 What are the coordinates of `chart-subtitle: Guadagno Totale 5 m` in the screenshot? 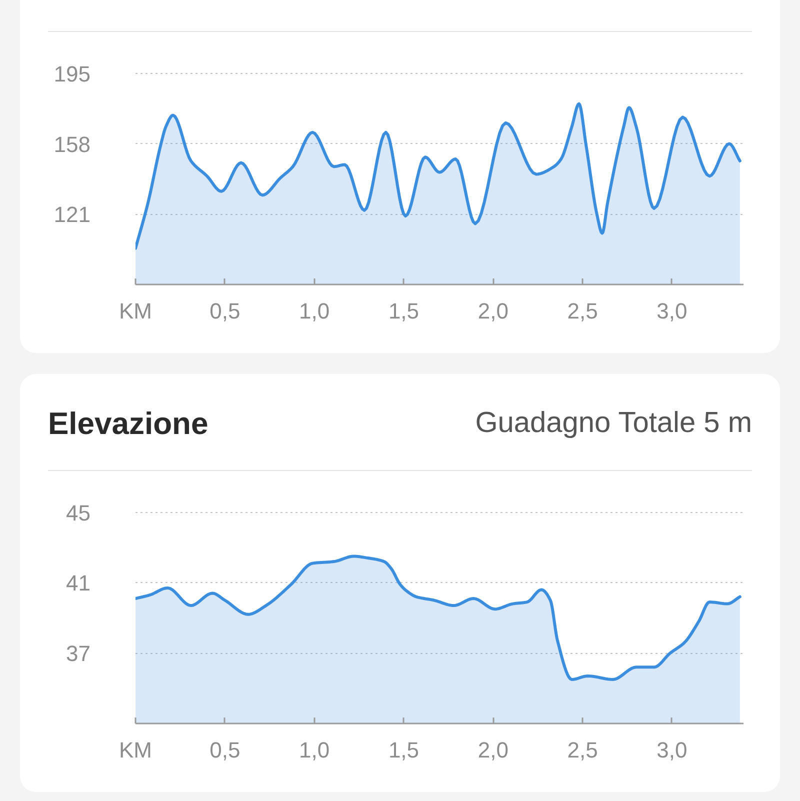 It's located at (613, 424).